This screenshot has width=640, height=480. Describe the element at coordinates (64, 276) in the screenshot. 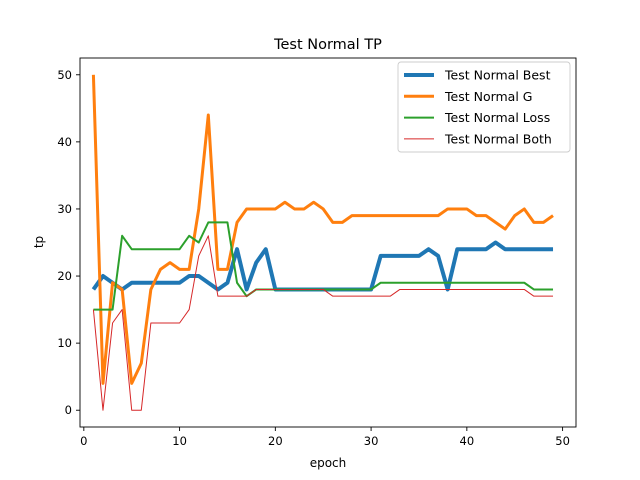

I see `y-tick-label: 20` at that location.